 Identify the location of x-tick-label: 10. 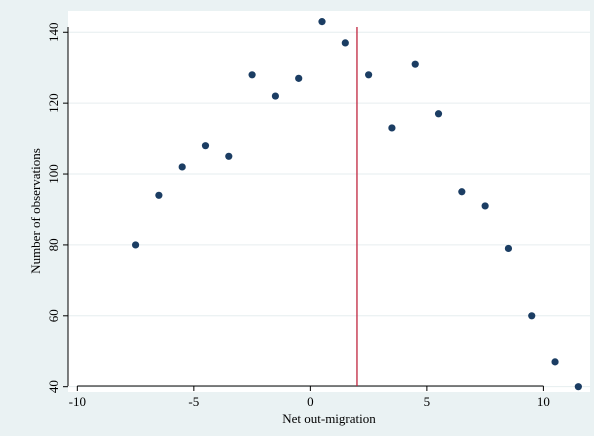
(543, 401).